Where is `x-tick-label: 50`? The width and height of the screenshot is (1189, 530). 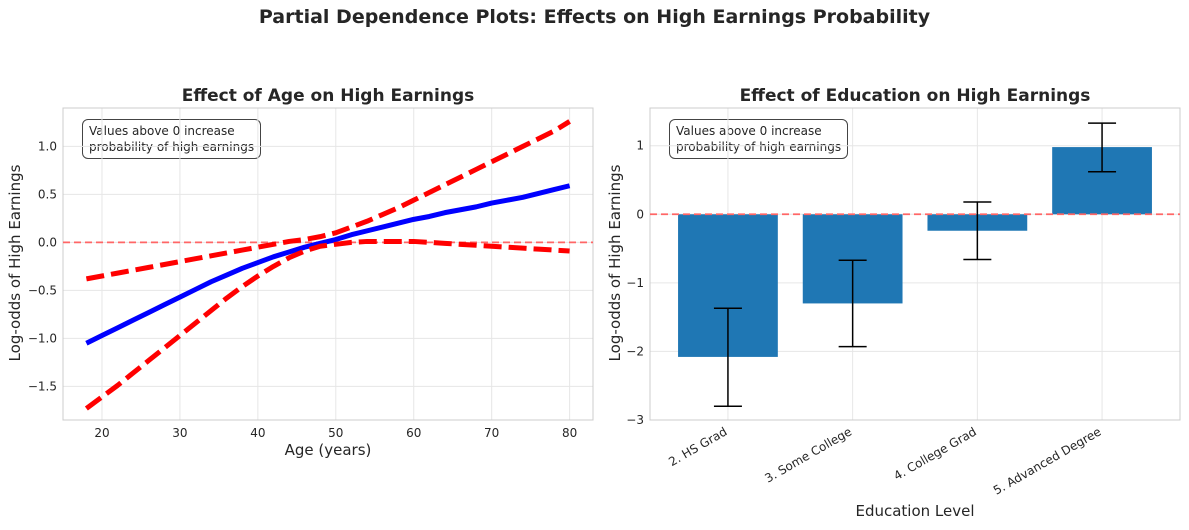 x-tick-label: 50 is located at coordinates (335, 433).